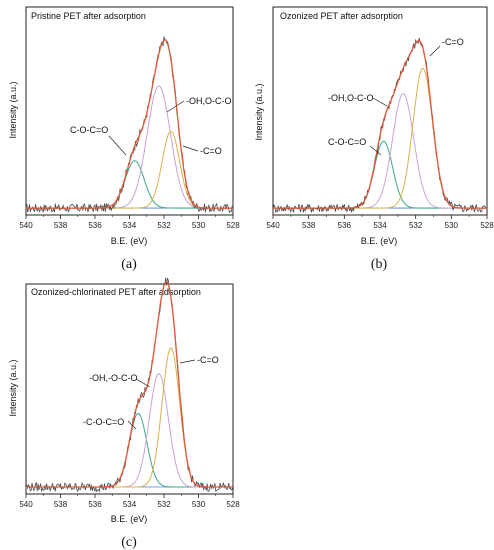  Describe the element at coordinates (89, 130) in the screenshot. I see `panel-a-label-c-o-c-eq-o: C-O-C=O` at that location.